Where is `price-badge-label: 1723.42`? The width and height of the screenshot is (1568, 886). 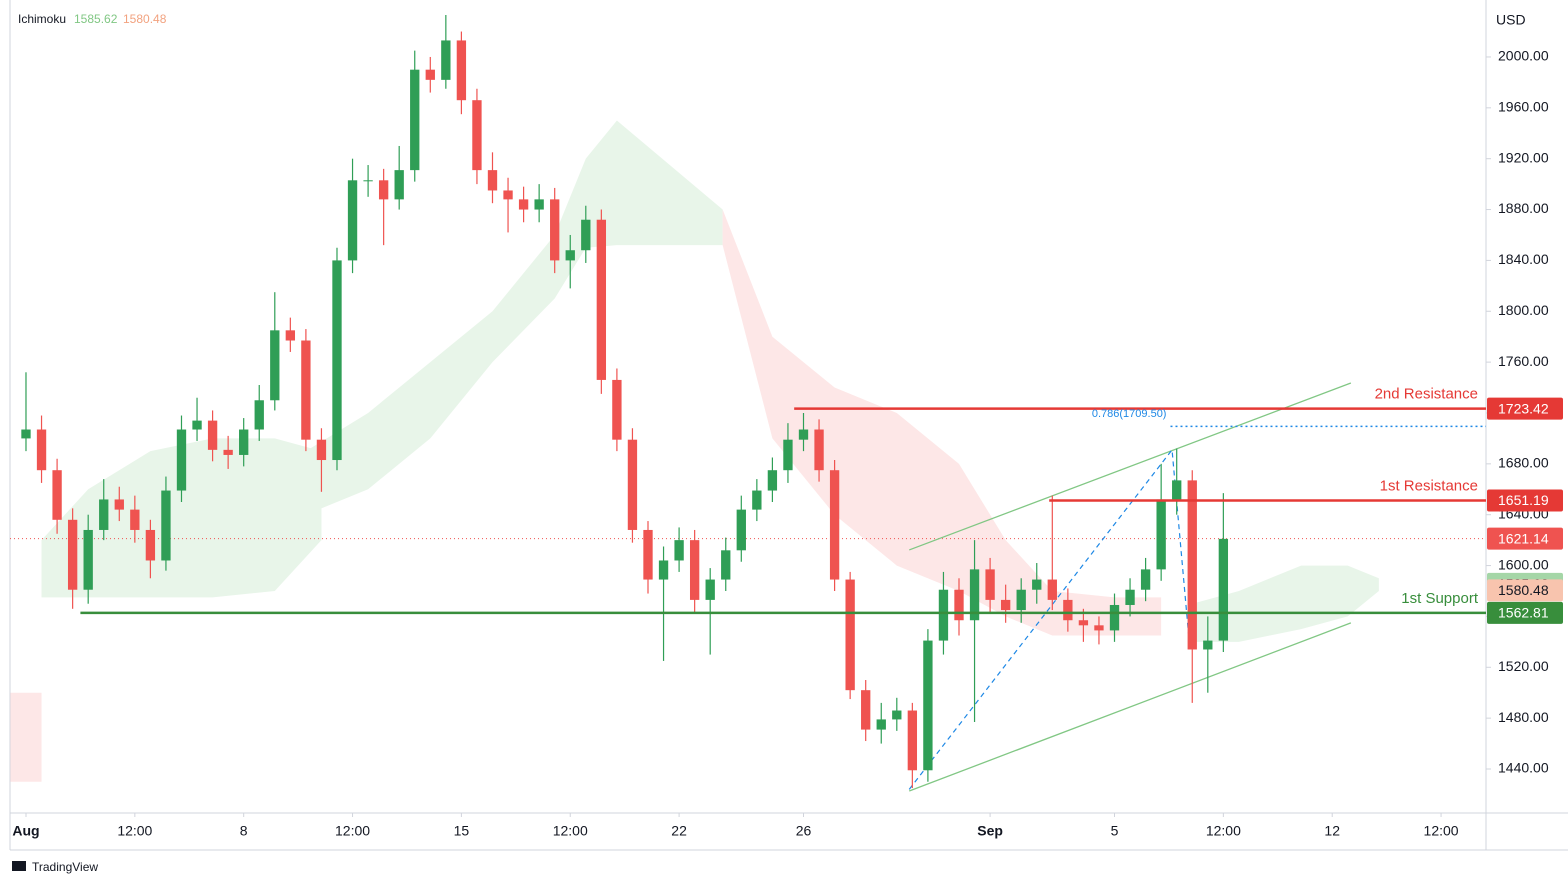 price-badge-label: 1723.42 is located at coordinates (1523, 408).